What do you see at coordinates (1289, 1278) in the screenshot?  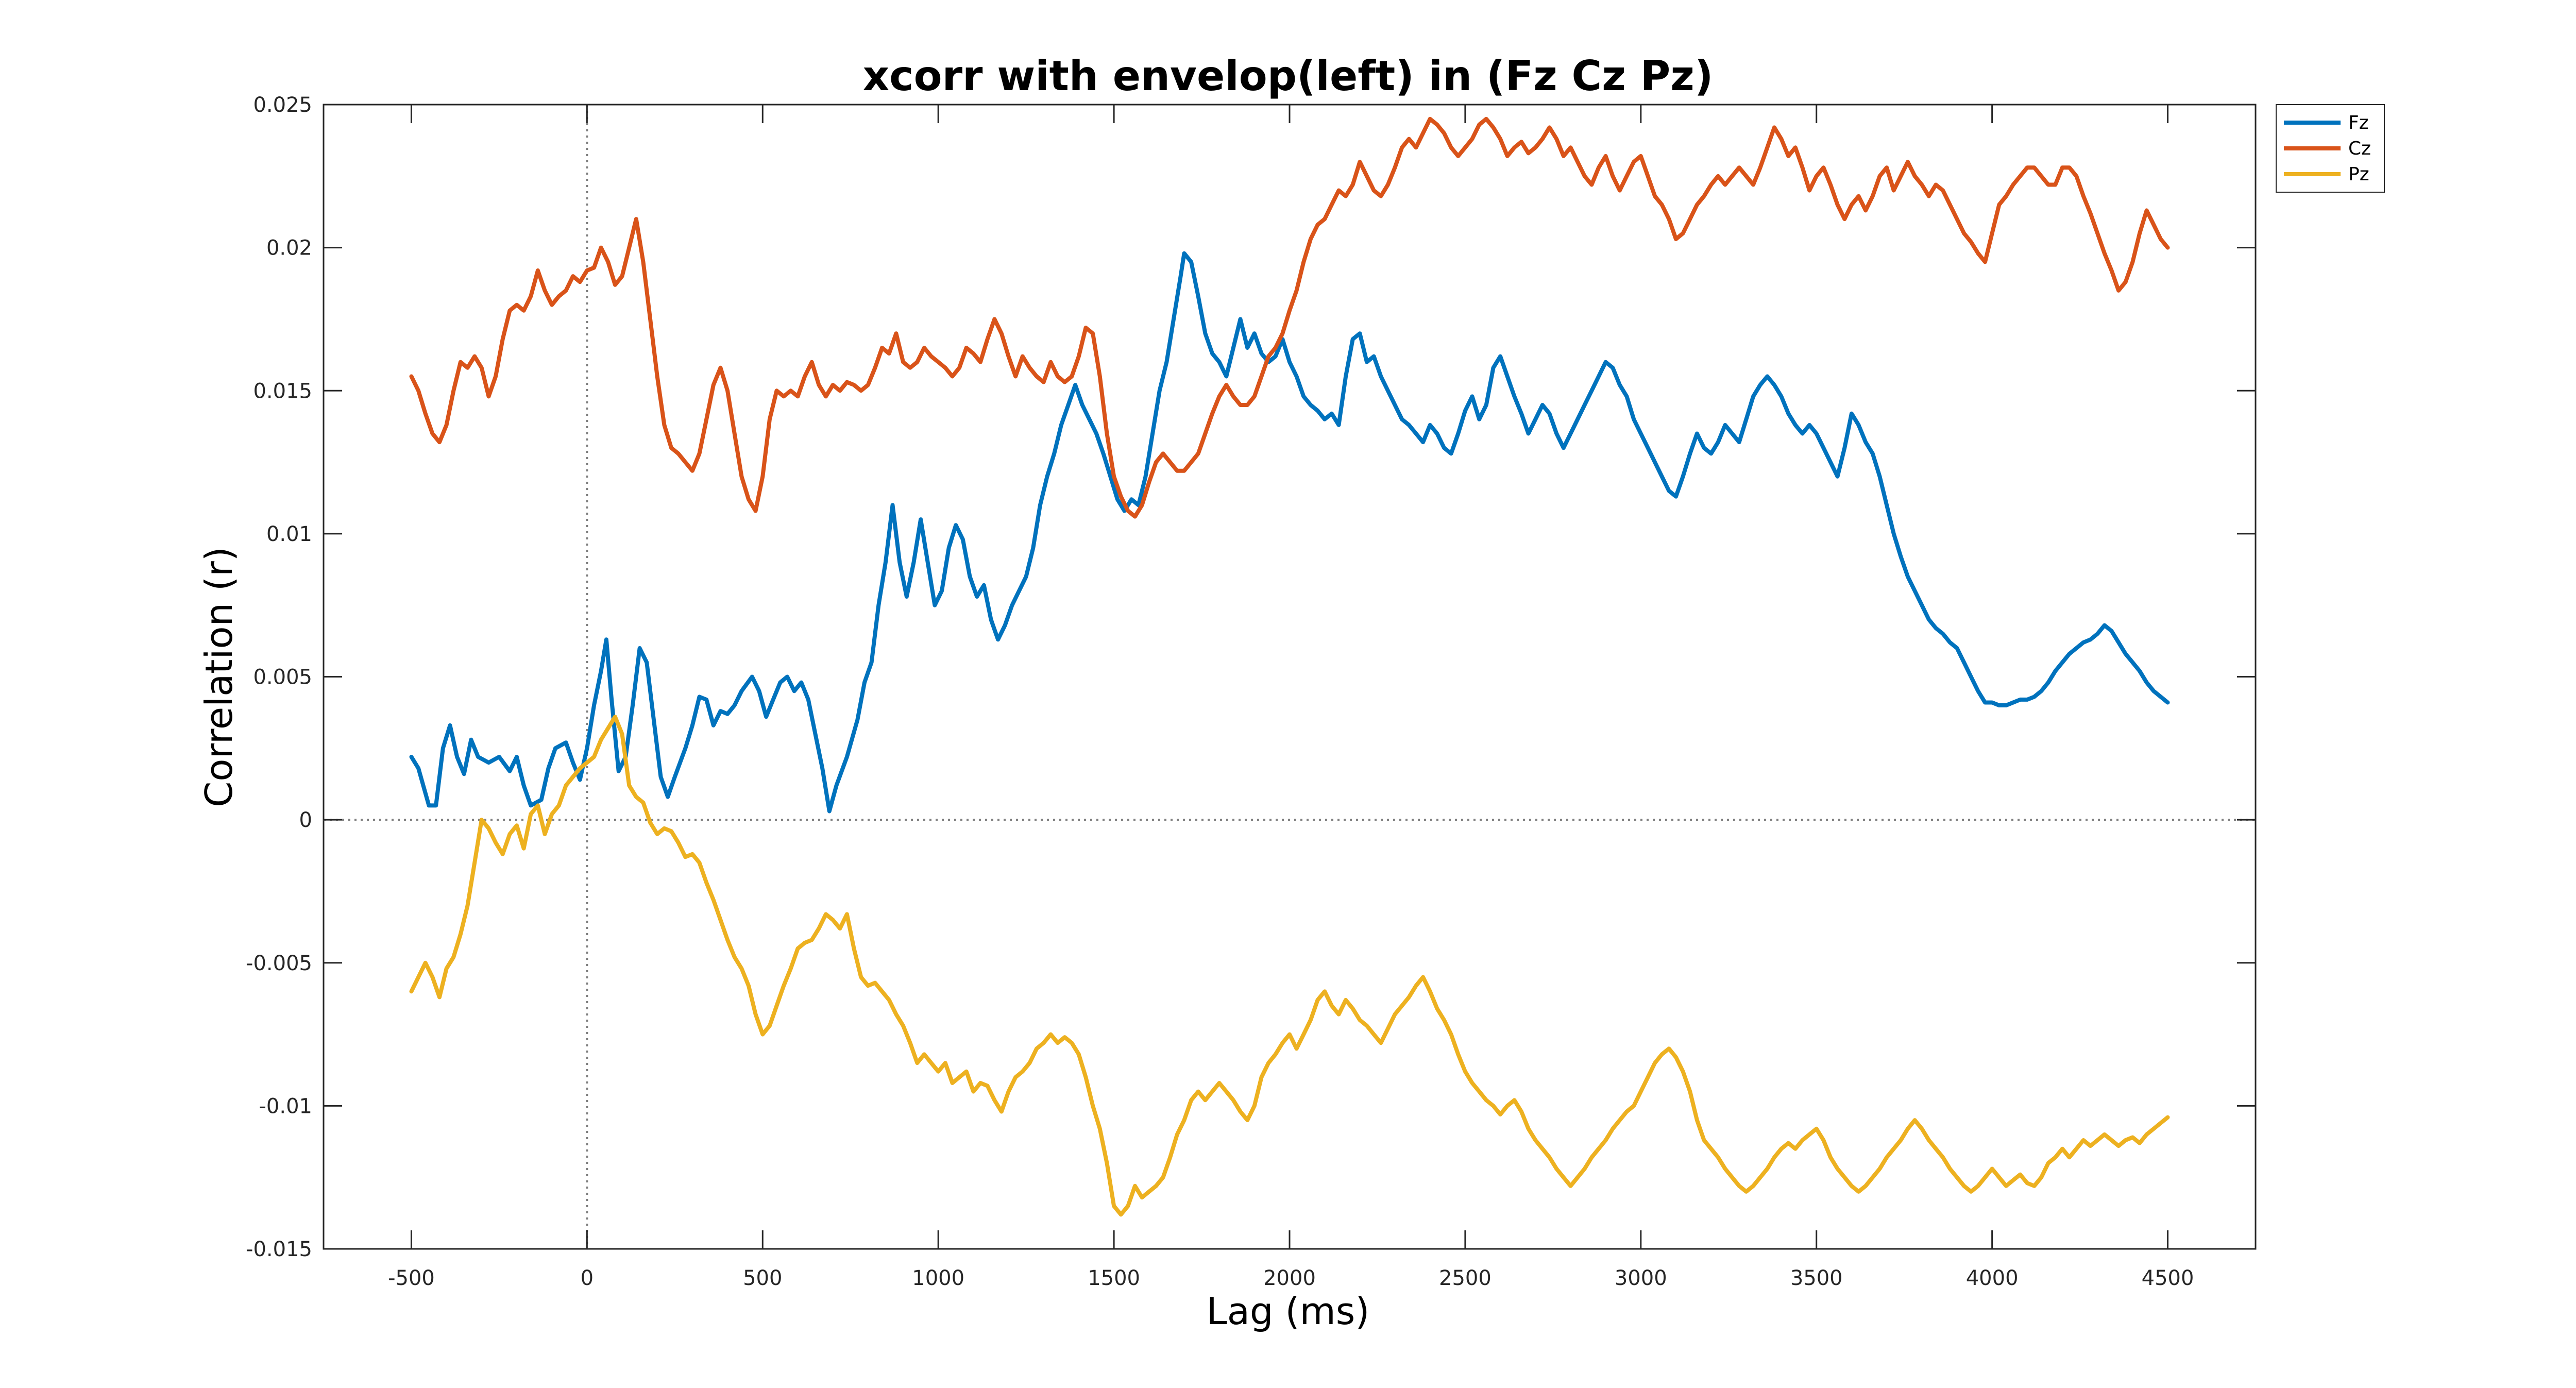 I see `x-tick-label: 2000` at bounding box center [1289, 1278].